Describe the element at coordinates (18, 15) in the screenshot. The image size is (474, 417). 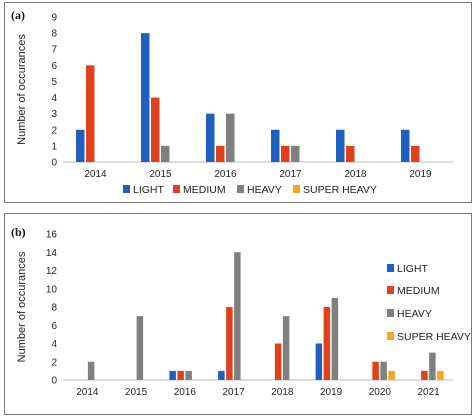
I see `panel-label: (a)` at that location.